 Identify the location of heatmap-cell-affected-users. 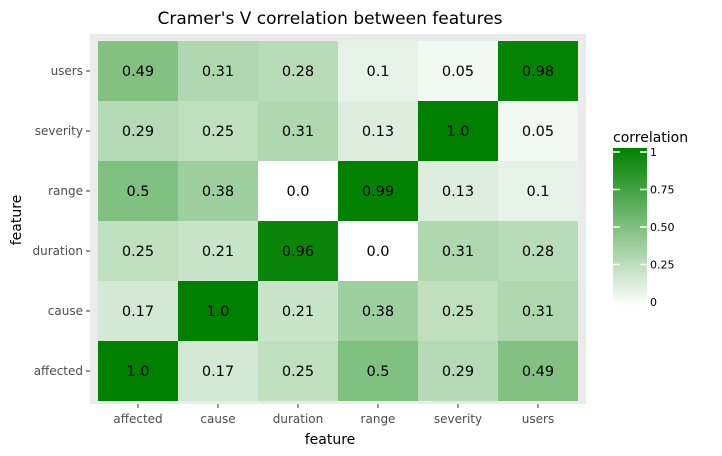
(138, 71).